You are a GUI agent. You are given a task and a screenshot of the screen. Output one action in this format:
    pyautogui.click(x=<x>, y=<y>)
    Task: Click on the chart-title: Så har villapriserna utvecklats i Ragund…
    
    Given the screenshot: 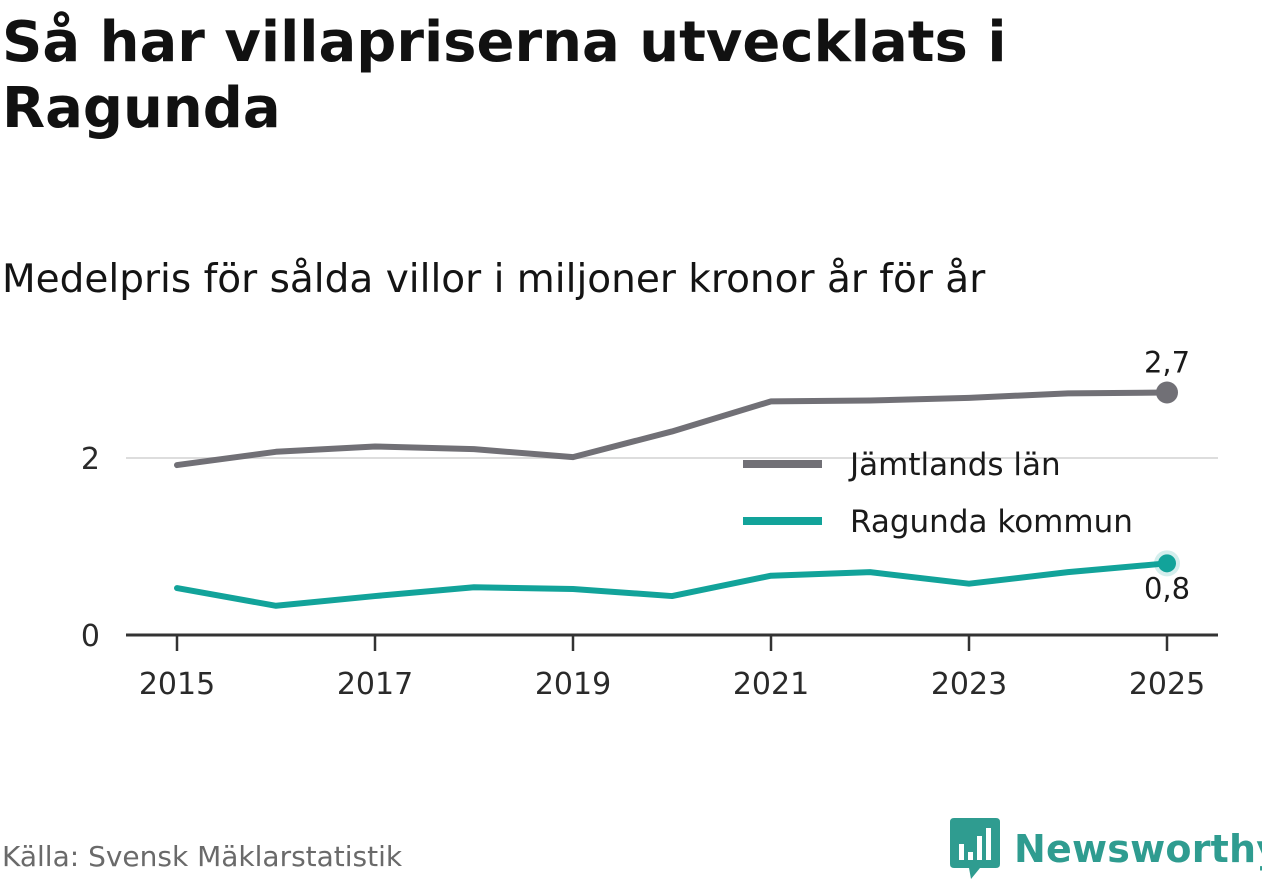 What is the action you would take?
    pyautogui.click(x=504, y=75)
    